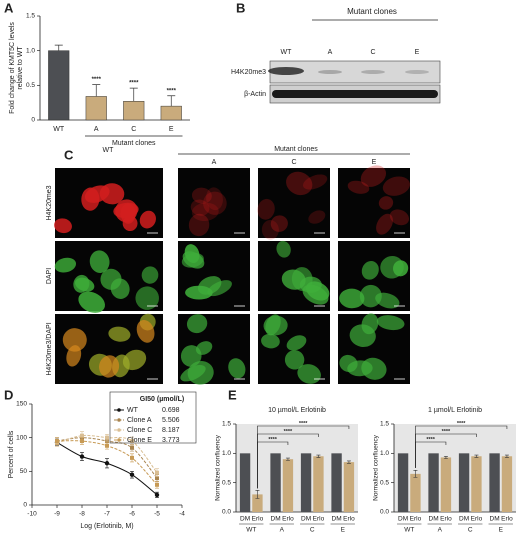  What do you see at coordinates (417, 52) in the screenshot?
I see `lane-label: E` at bounding box center [417, 52].